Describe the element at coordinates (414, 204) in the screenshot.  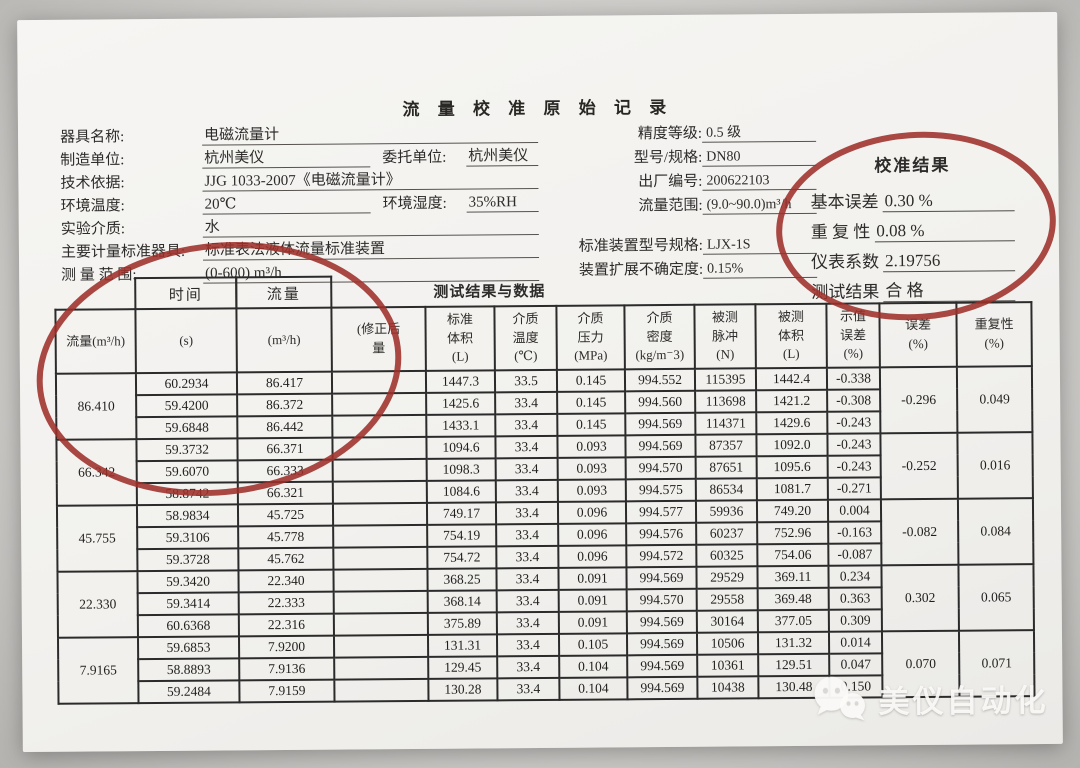
I see `field-label: 环境湿度:` at that location.